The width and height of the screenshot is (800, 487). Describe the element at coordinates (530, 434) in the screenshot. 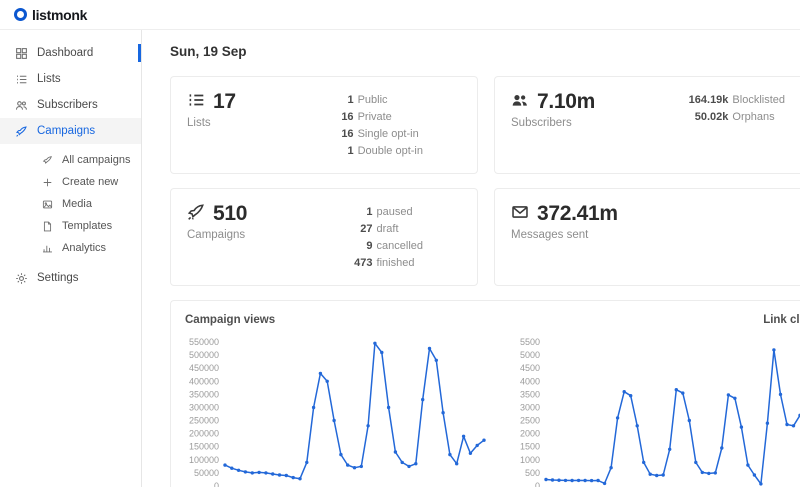

I see `svg-text: 2000` at that location.